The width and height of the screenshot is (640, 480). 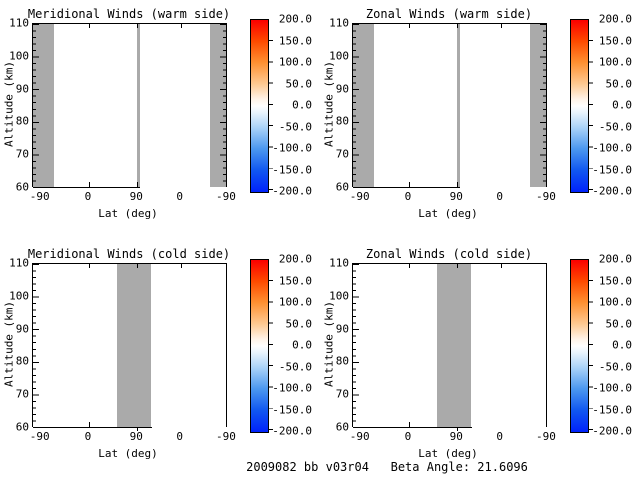 I want to click on footer-annotation: 2009082 bb v03r04 Beta Angle: 21.6096, so click(x=387, y=467).